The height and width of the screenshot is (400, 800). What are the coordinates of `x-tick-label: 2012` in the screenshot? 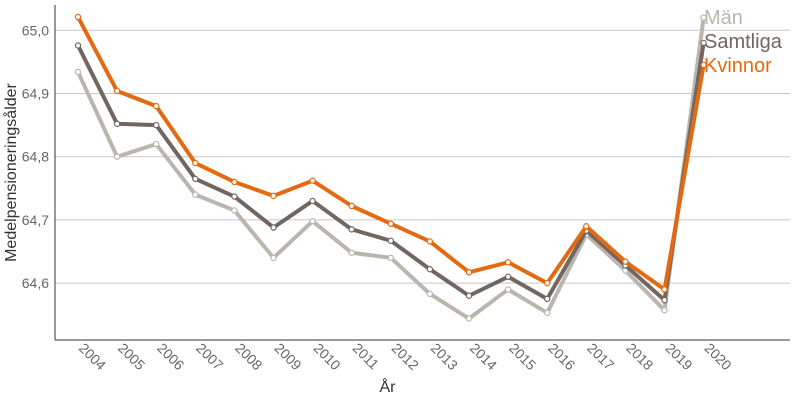 It's located at (405, 356).